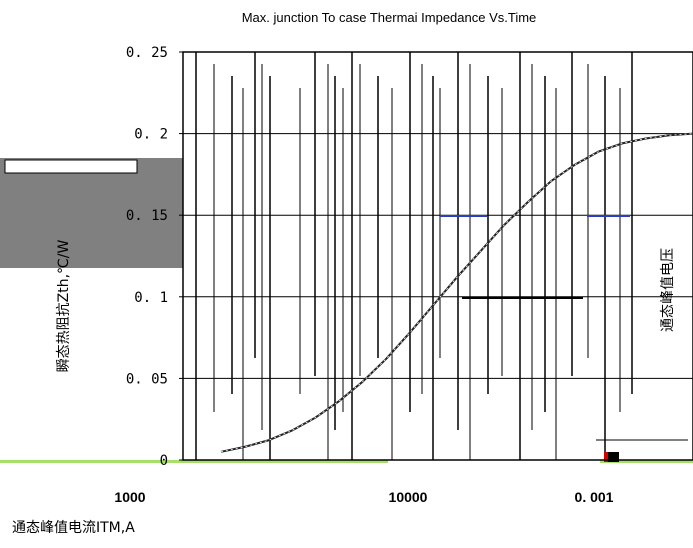 Image resolution: width=693 pixels, height=548 pixels. What do you see at coordinates (73, 528) in the screenshot?
I see `x-axis-label: 通态峰值电流ITM,A` at bounding box center [73, 528].